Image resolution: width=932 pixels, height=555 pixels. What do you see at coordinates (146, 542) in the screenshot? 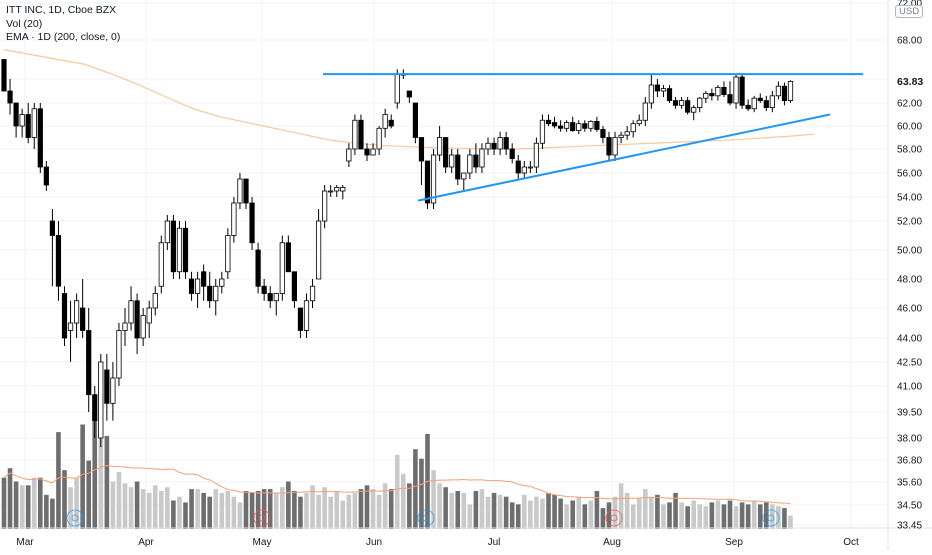
I see `time-tick-label: Apr` at bounding box center [146, 542].